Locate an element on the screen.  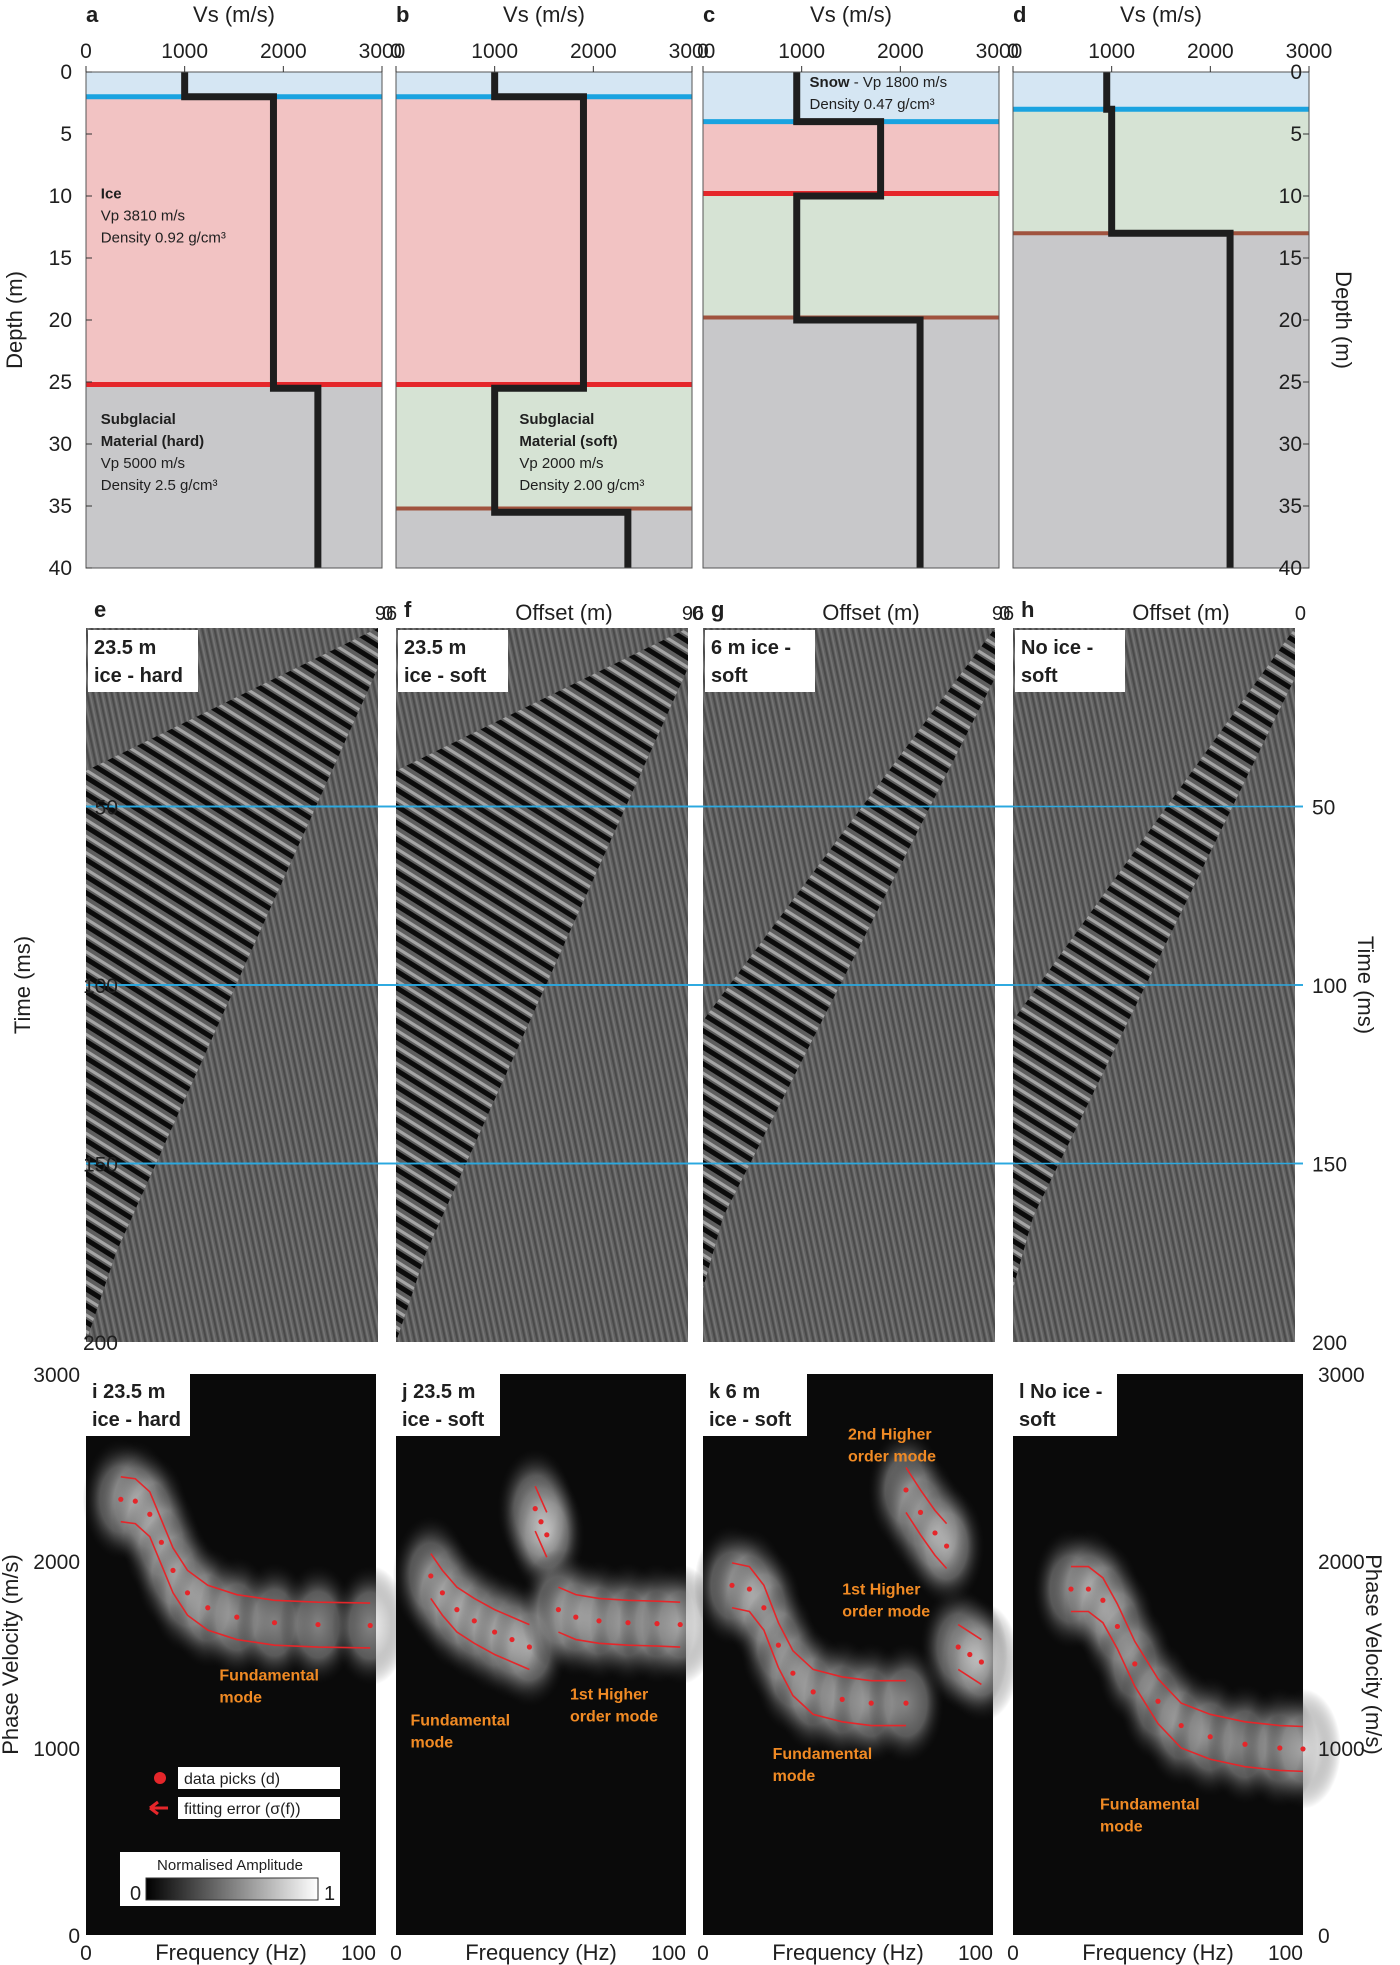
vs-profile-line is located at coordinates (561, 320).